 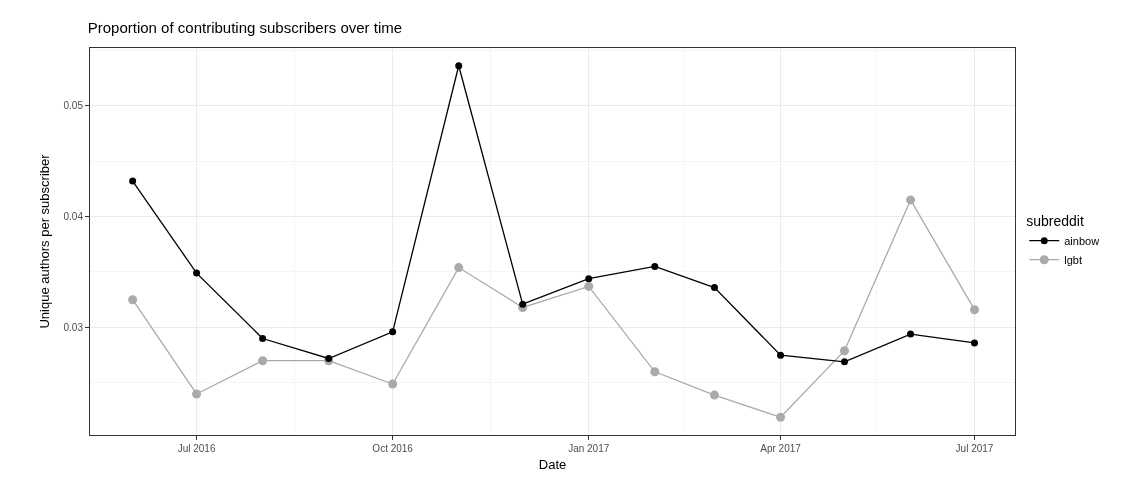 I want to click on y-tick-label: 0.05, so click(x=73, y=106).